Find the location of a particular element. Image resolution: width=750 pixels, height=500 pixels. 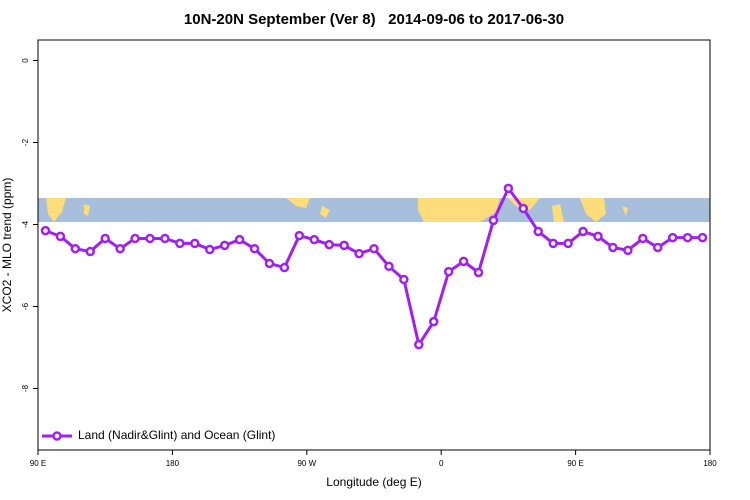

y-tick-label: 0 is located at coordinates (25, 60).